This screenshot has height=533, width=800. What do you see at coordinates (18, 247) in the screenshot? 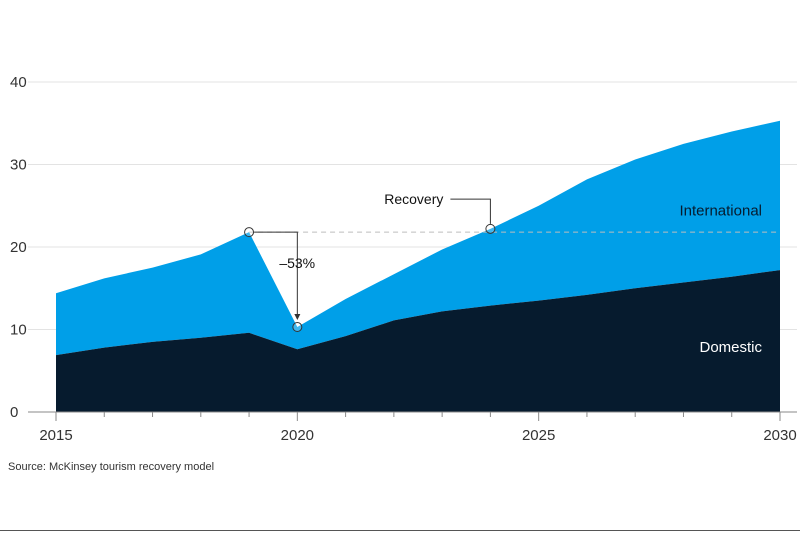
I see `y-tick-label: 20` at bounding box center [18, 247].